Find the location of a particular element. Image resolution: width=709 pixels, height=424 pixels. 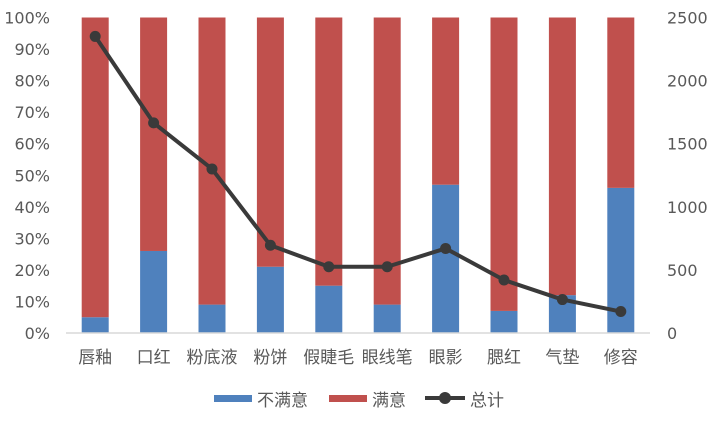

x-axis-category-label: 粉饼 is located at coordinates (270, 358).